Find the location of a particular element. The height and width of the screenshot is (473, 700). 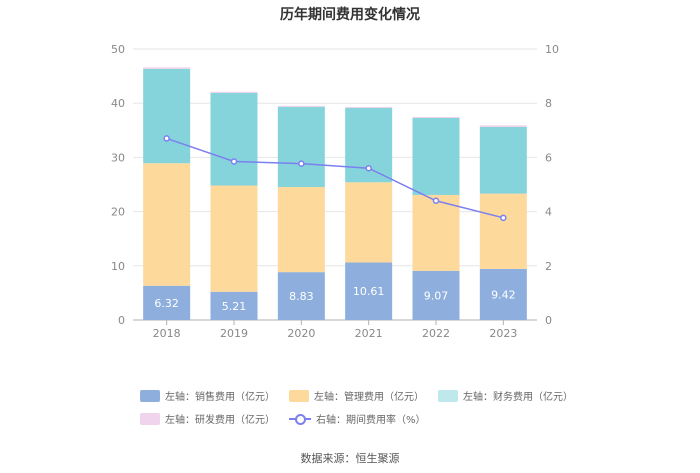

right-axis-tick-label: 4 is located at coordinates (548, 212).